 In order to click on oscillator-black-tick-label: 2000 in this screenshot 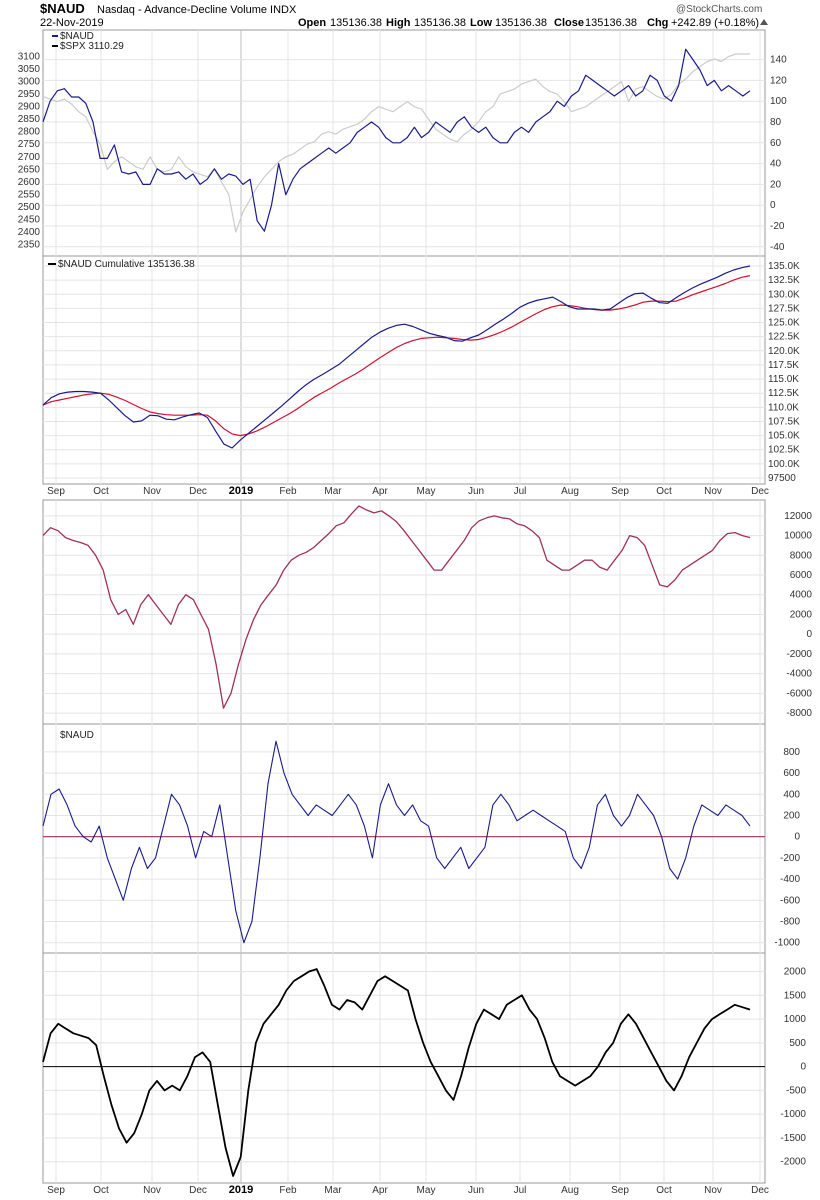, I will do `click(795, 972)`.